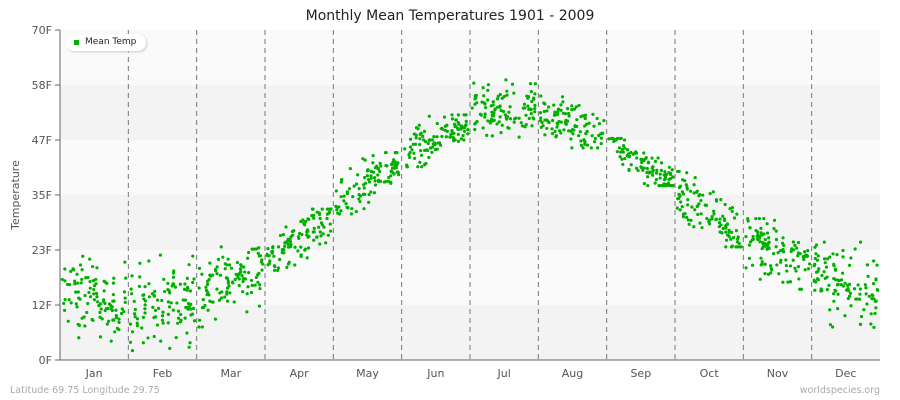 The height and width of the screenshot is (400, 900). Describe the element at coordinates (710, 373) in the screenshot. I see `x-tick-label: Oct` at that location.